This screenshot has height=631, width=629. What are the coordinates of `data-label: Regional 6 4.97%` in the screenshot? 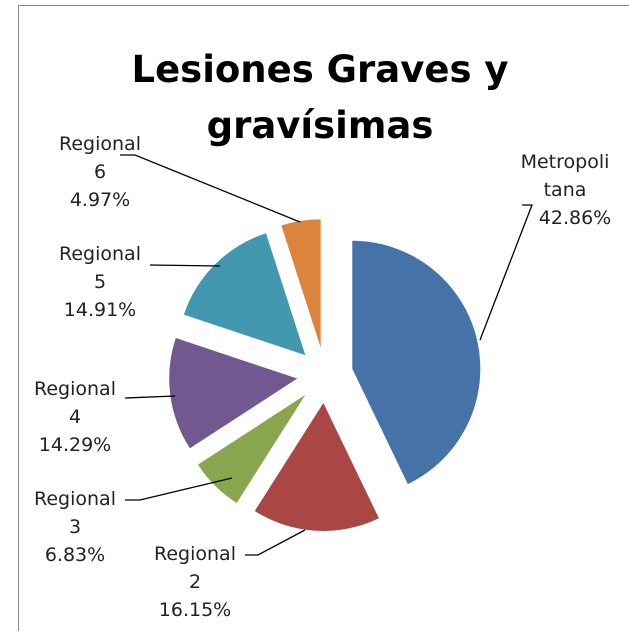 It's located at (100, 172).